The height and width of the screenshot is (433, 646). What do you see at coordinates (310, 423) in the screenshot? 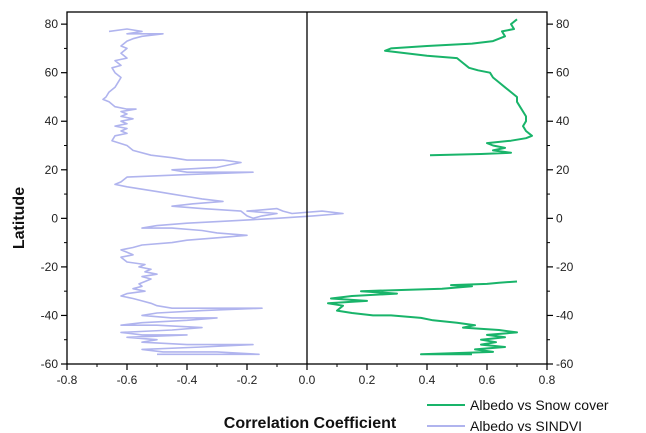
I see `x-axis-title: Correlation Coefficient` at bounding box center [310, 423].